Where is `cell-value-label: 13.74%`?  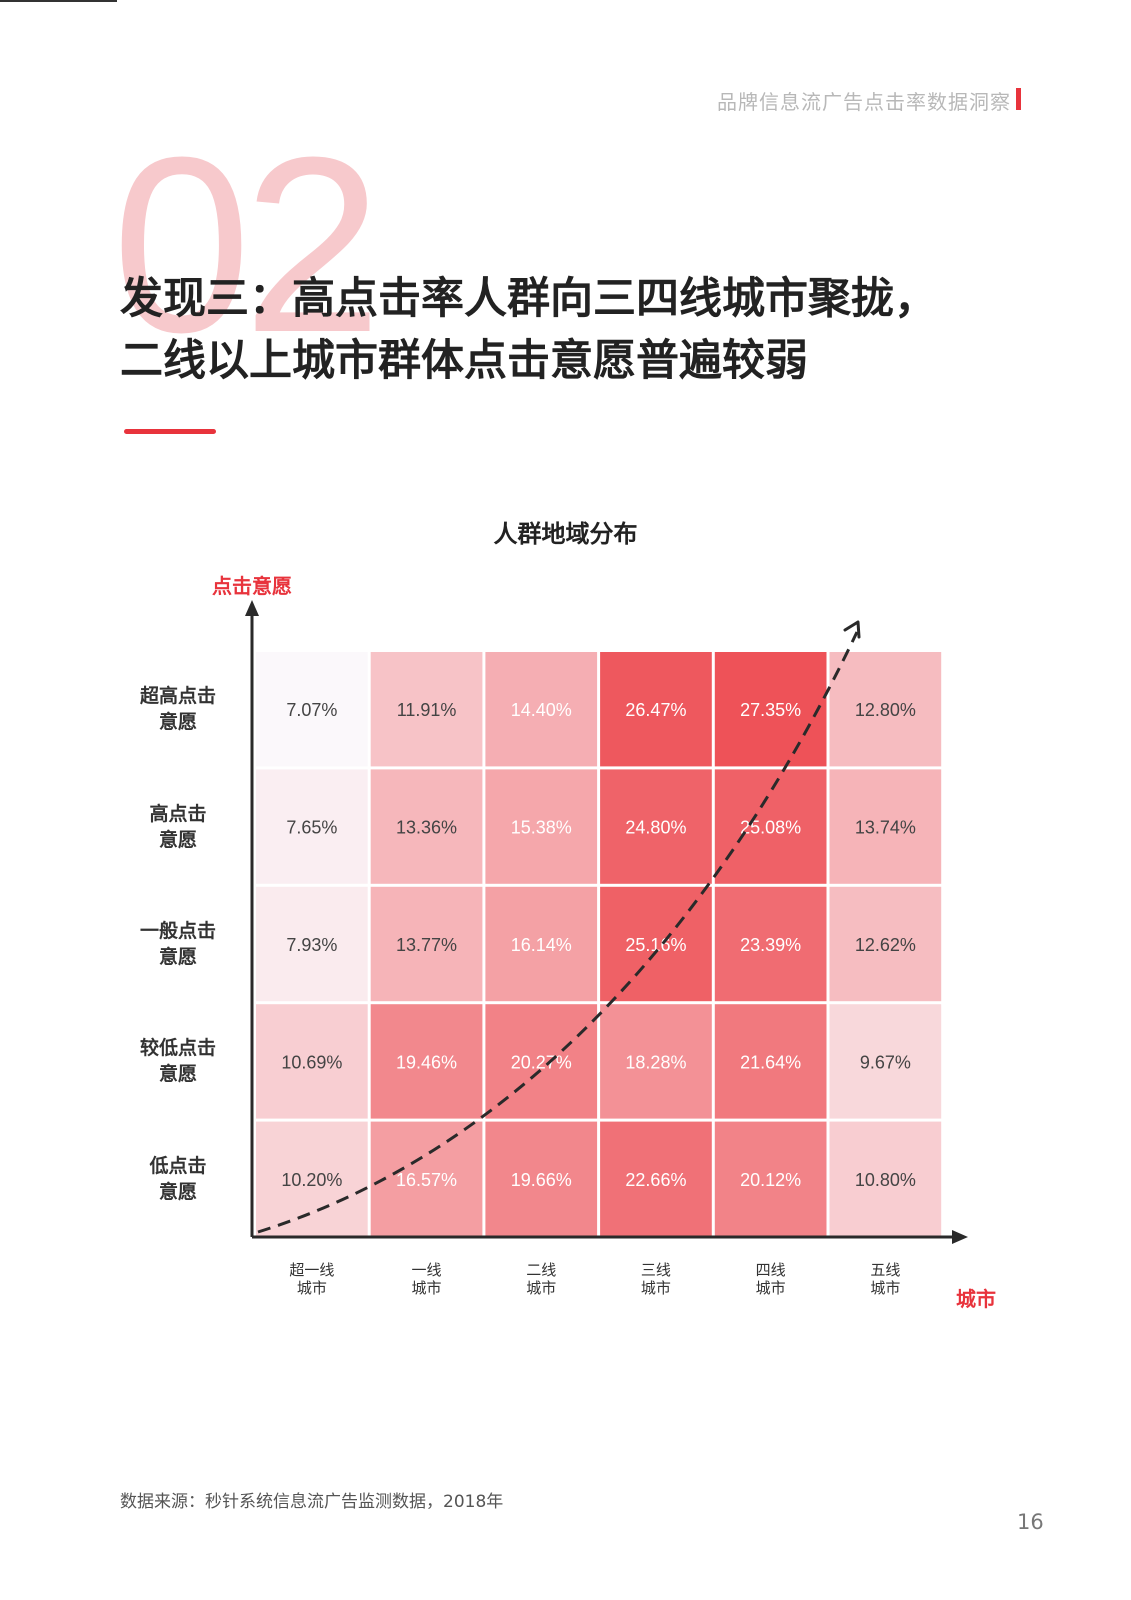 cell-value-label: 13.74% is located at coordinates (885, 828).